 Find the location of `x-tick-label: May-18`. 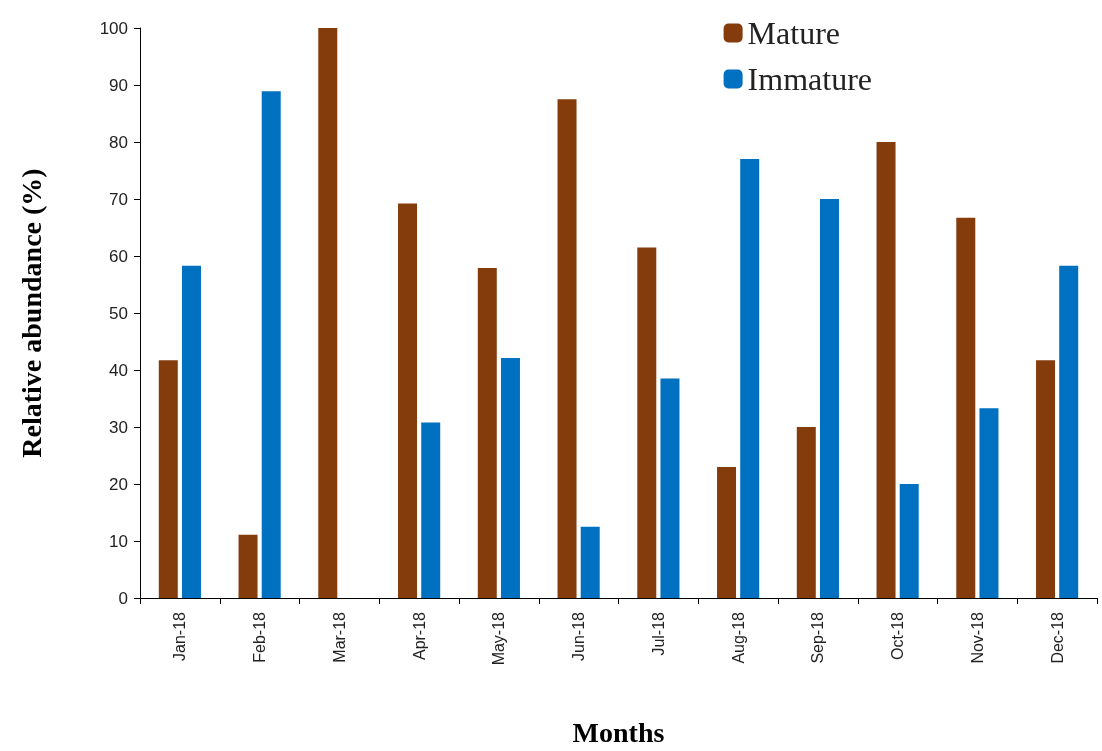

x-tick-label: May-18 is located at coordinates (499, 638).